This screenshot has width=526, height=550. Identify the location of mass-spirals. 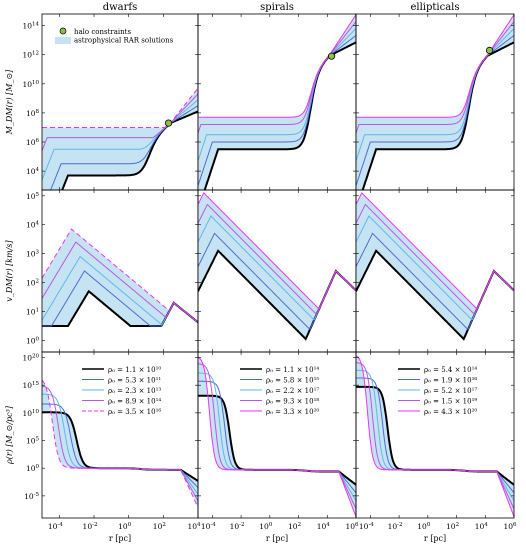
(277, 102).